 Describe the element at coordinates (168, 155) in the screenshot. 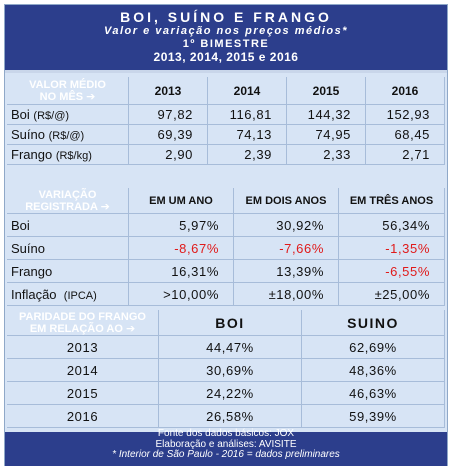

I see `value-cell: 2,90` at that location.